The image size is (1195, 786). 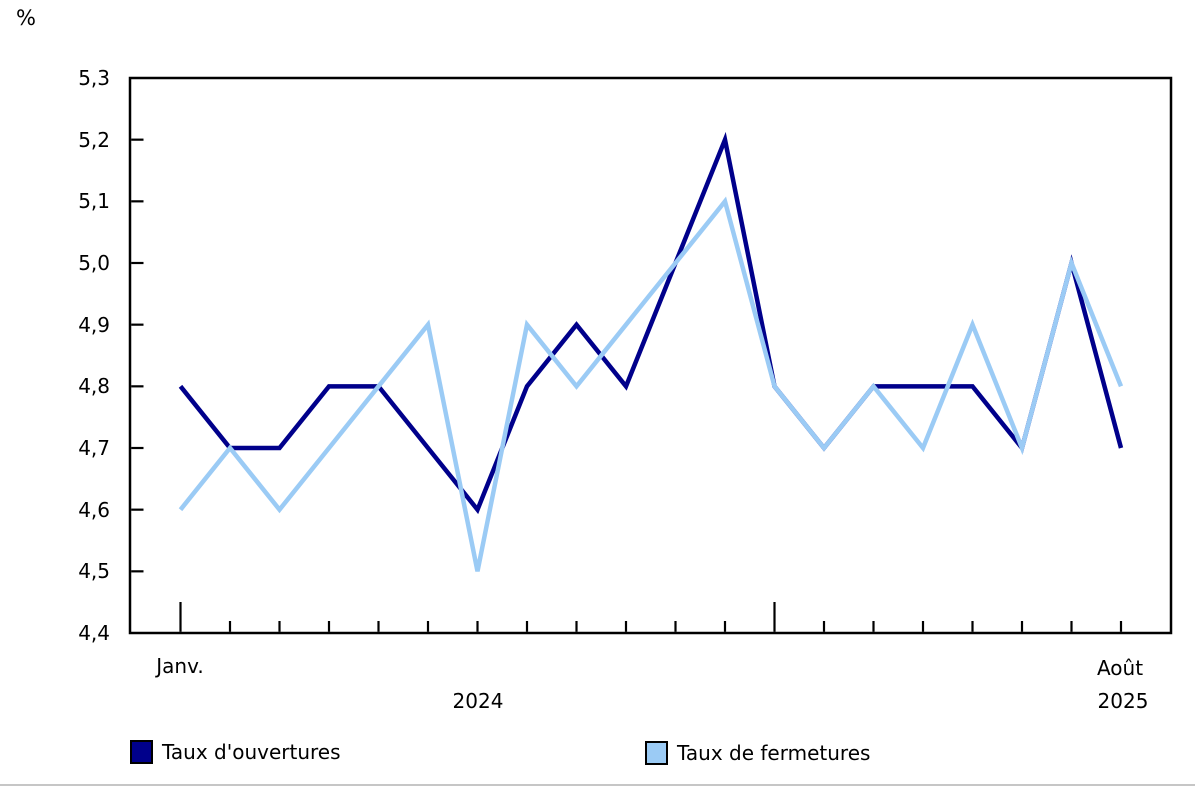 I want to click on fermetures-legend-label: Taux de fermetures, so click(x=774, y=753).